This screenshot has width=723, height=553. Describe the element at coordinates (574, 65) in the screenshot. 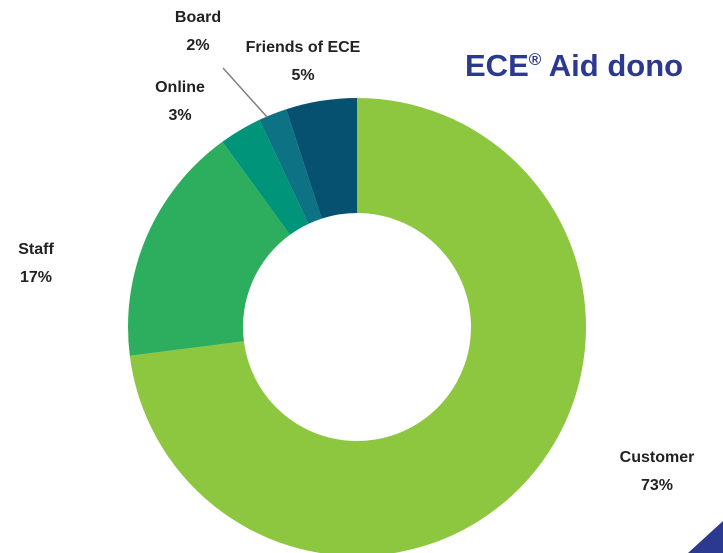

I see `chart-title: ECE® Aid dono` at that location.